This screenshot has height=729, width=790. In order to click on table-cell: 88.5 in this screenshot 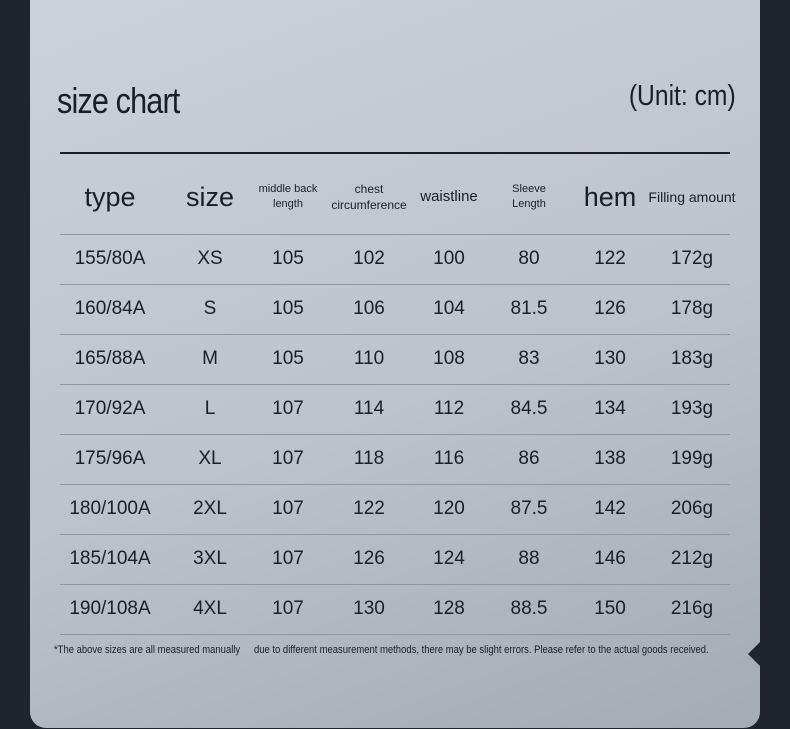, I will do `click(529, 608)`.